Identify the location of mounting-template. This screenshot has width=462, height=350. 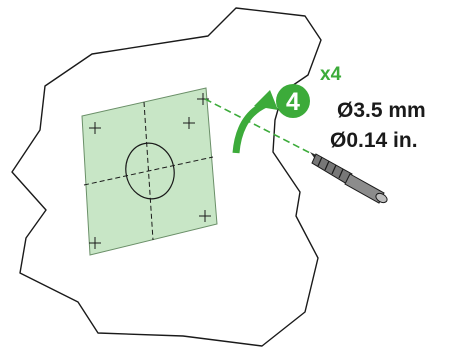
(149, 171).